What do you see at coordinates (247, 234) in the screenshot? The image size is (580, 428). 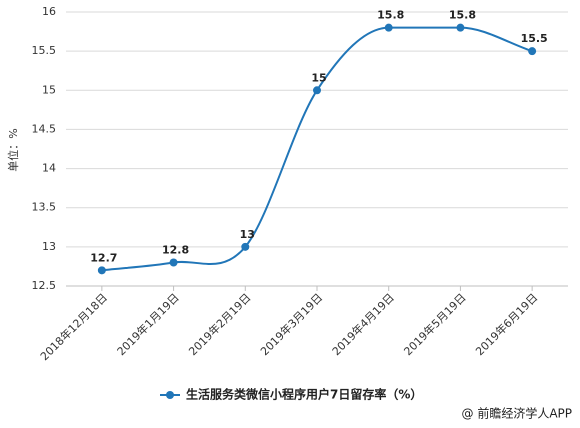 I see `data-label: 13` at bounding box center [247, 234].